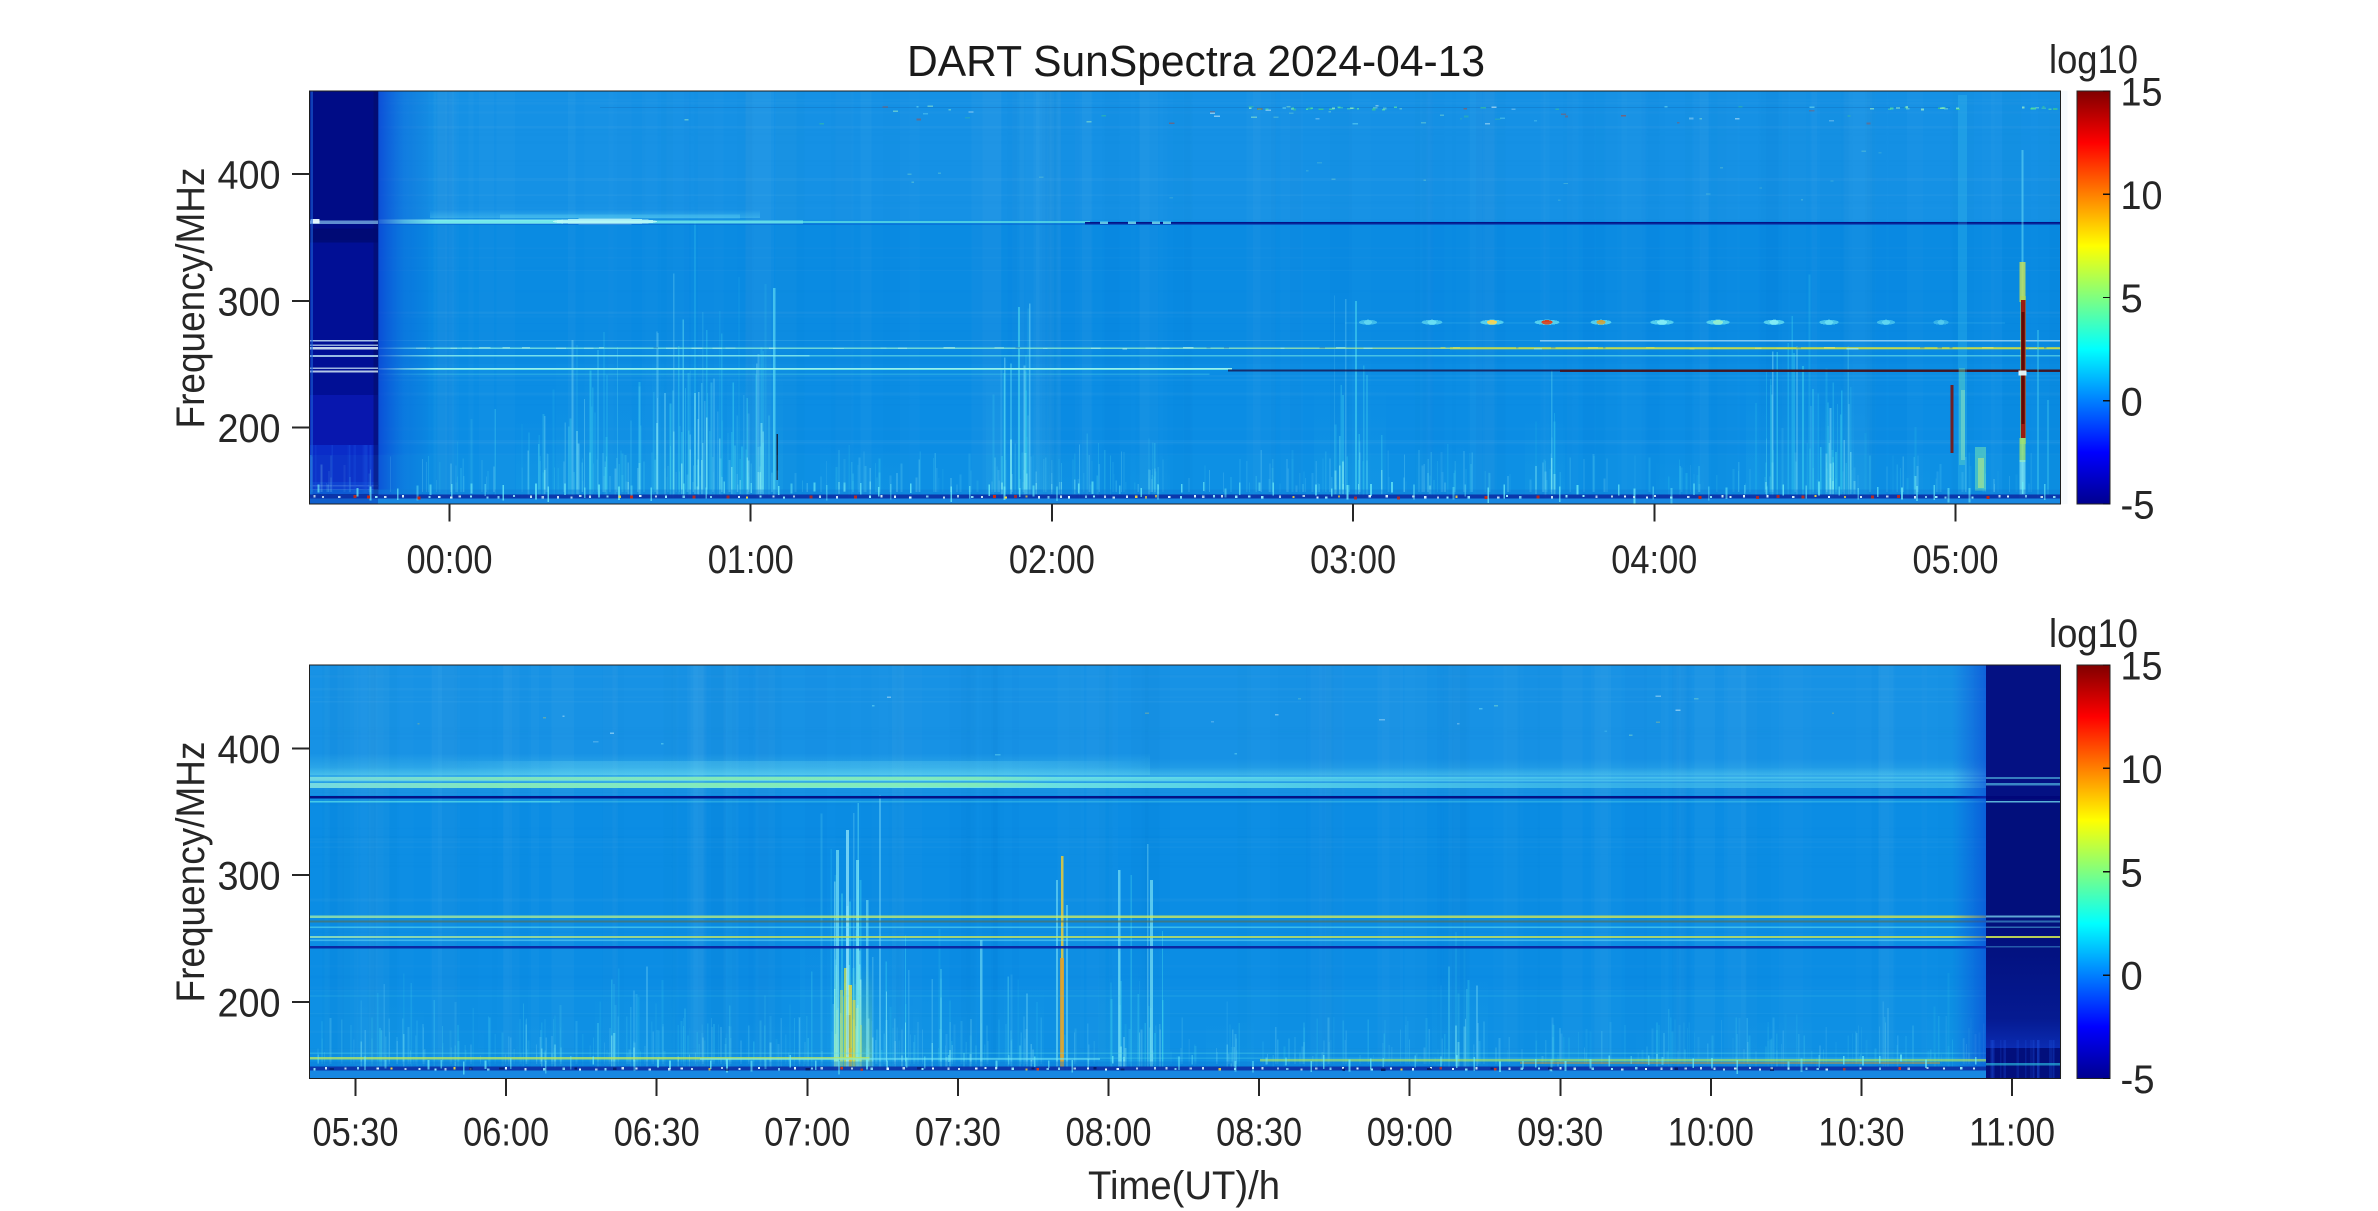 This screenshot has height=1211, width=2378. I want to click on svg-text: 08:30, so click(1259, 1133).